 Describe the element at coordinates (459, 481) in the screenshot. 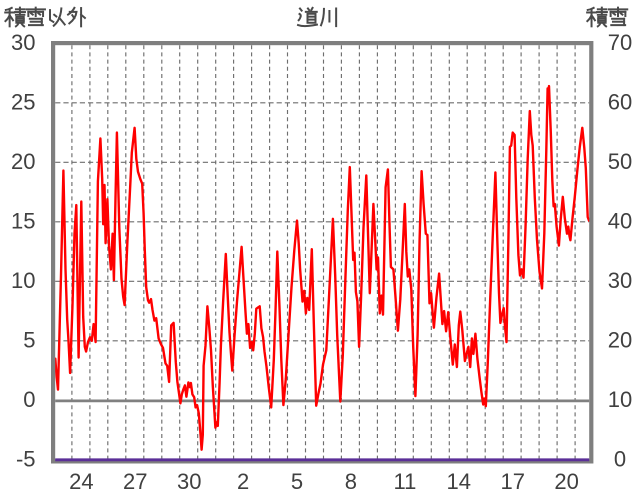

I see `svg-text: 14` at that location.